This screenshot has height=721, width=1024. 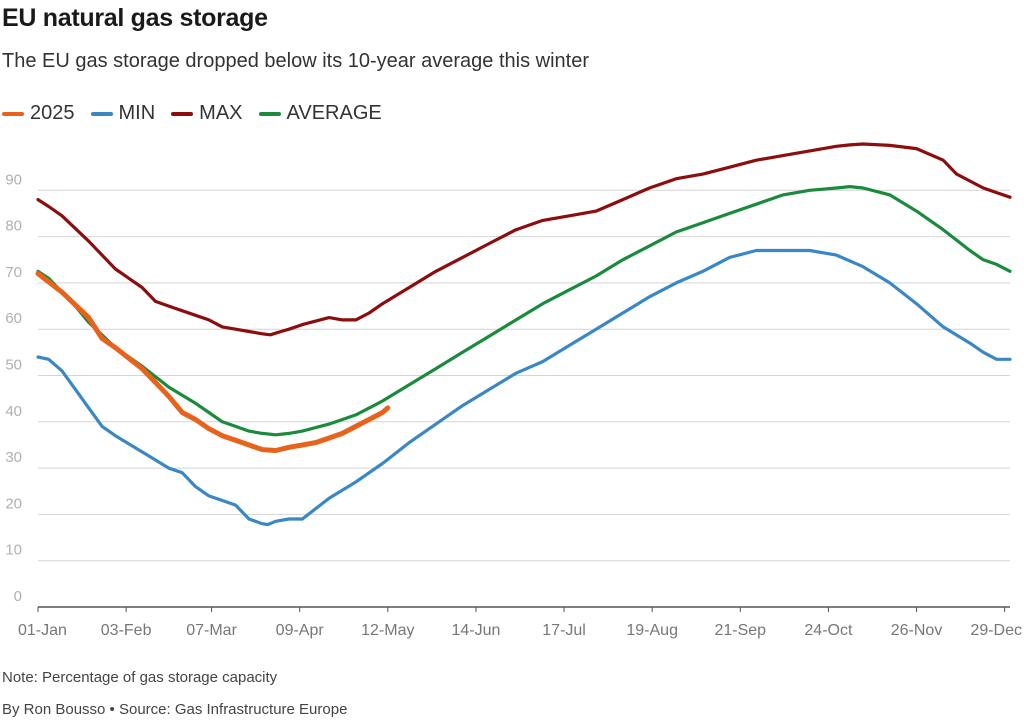 What do you see at coordinates (334, 113) in the screenshot?
I see `legend-label-average: AVERAGE` at bounding box center [334, 113].